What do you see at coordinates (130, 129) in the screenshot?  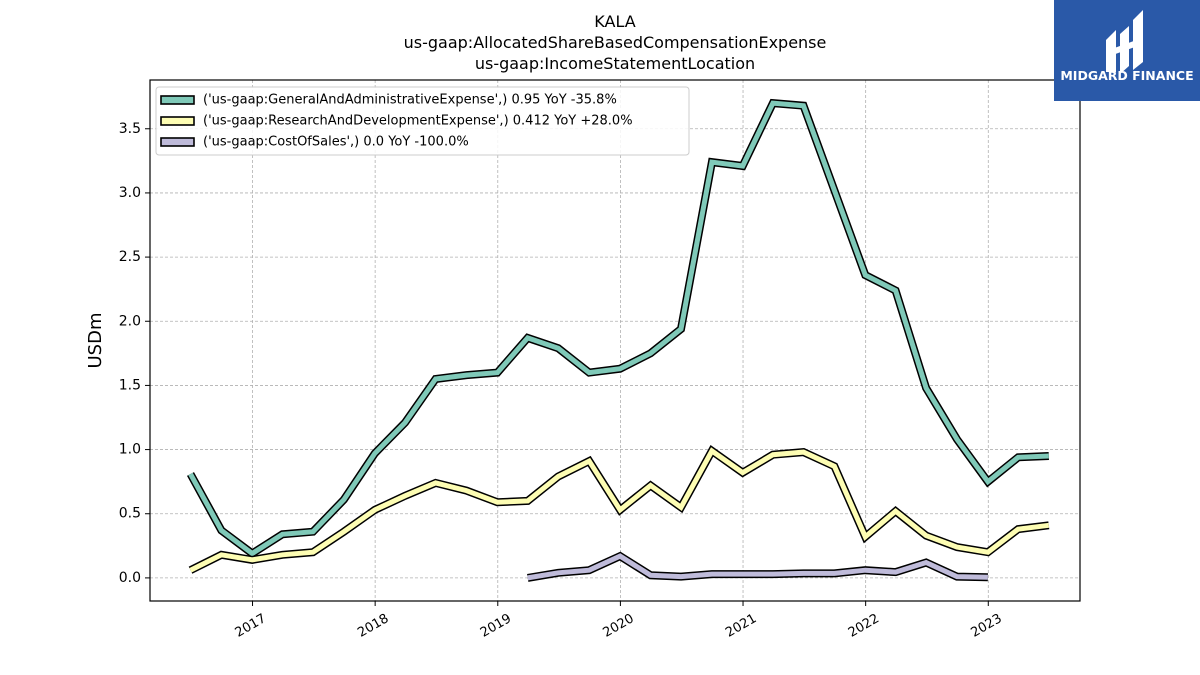 I see `y-tick-label: 3.5` at bounding box center [130, 129].